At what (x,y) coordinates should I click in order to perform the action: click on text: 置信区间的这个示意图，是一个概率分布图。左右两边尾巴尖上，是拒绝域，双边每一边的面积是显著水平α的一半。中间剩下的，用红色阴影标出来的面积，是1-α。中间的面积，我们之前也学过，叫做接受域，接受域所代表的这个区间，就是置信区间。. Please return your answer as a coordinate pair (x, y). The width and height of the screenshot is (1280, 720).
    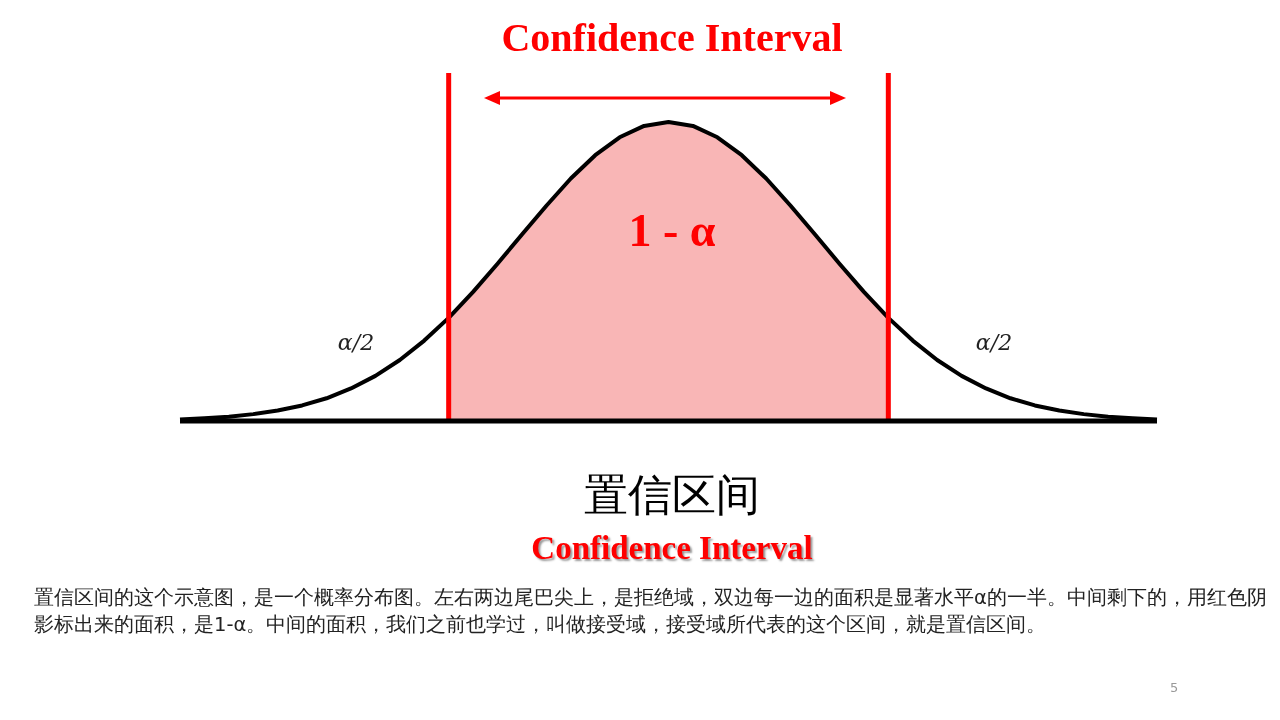
    Looking at the image, I should click on (651, 611).